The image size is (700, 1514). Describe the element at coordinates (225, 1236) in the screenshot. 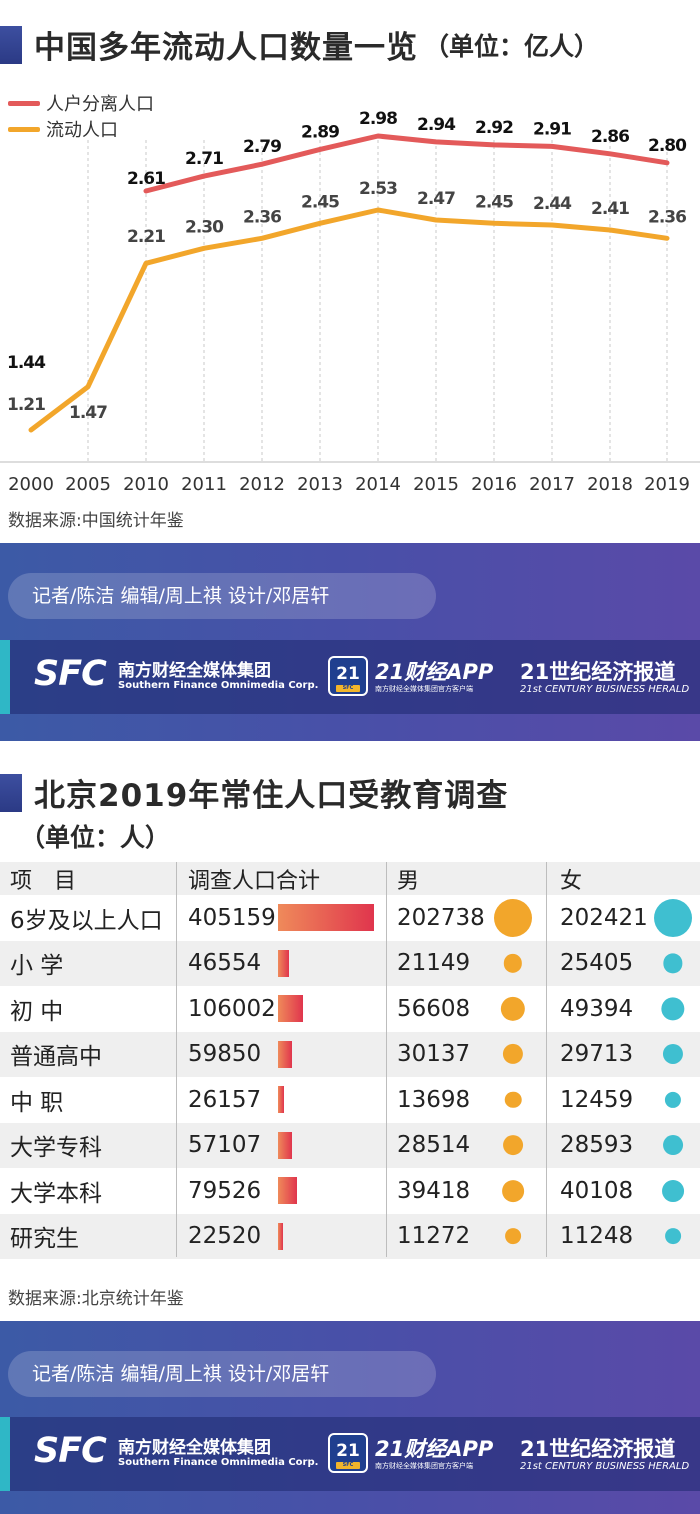

I see `row-total: 22520` at that location.